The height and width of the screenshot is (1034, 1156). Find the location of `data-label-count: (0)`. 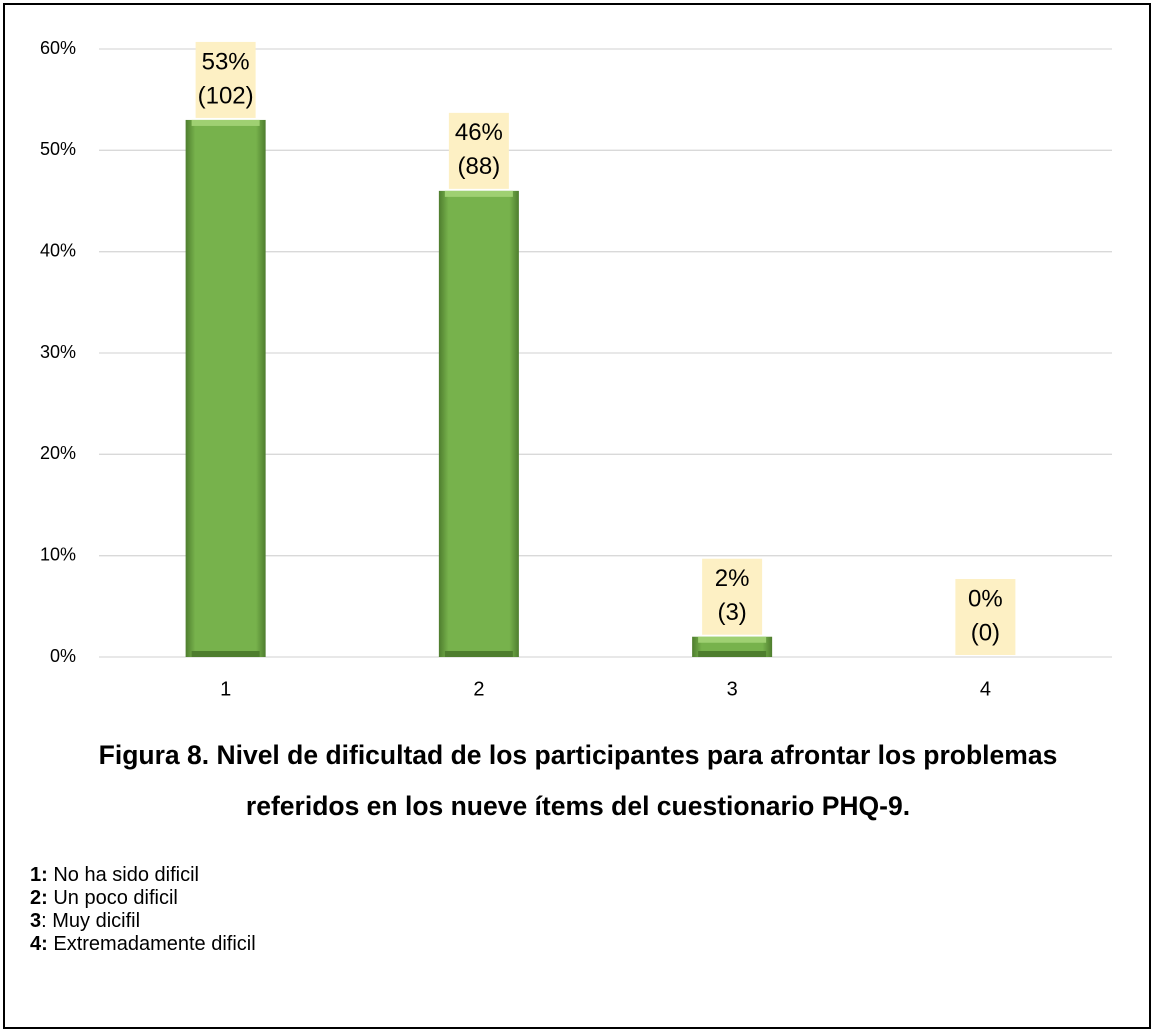

data-label-count: (0) is located at coordinates (985, 632).